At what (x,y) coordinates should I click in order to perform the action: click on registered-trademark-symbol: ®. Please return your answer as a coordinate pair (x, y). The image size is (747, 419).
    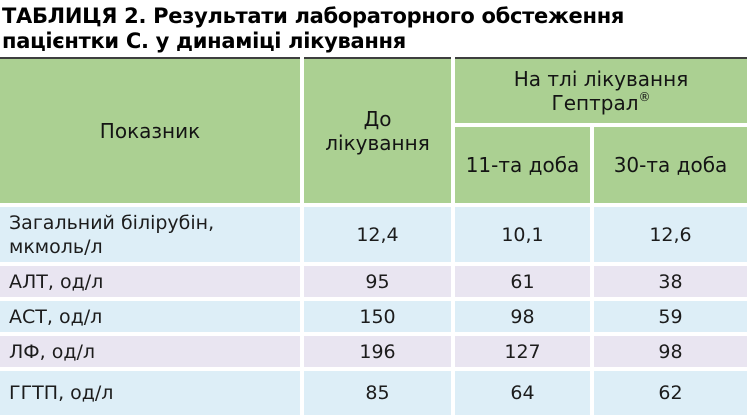
    Looking at the image, I should click on (644, 97).